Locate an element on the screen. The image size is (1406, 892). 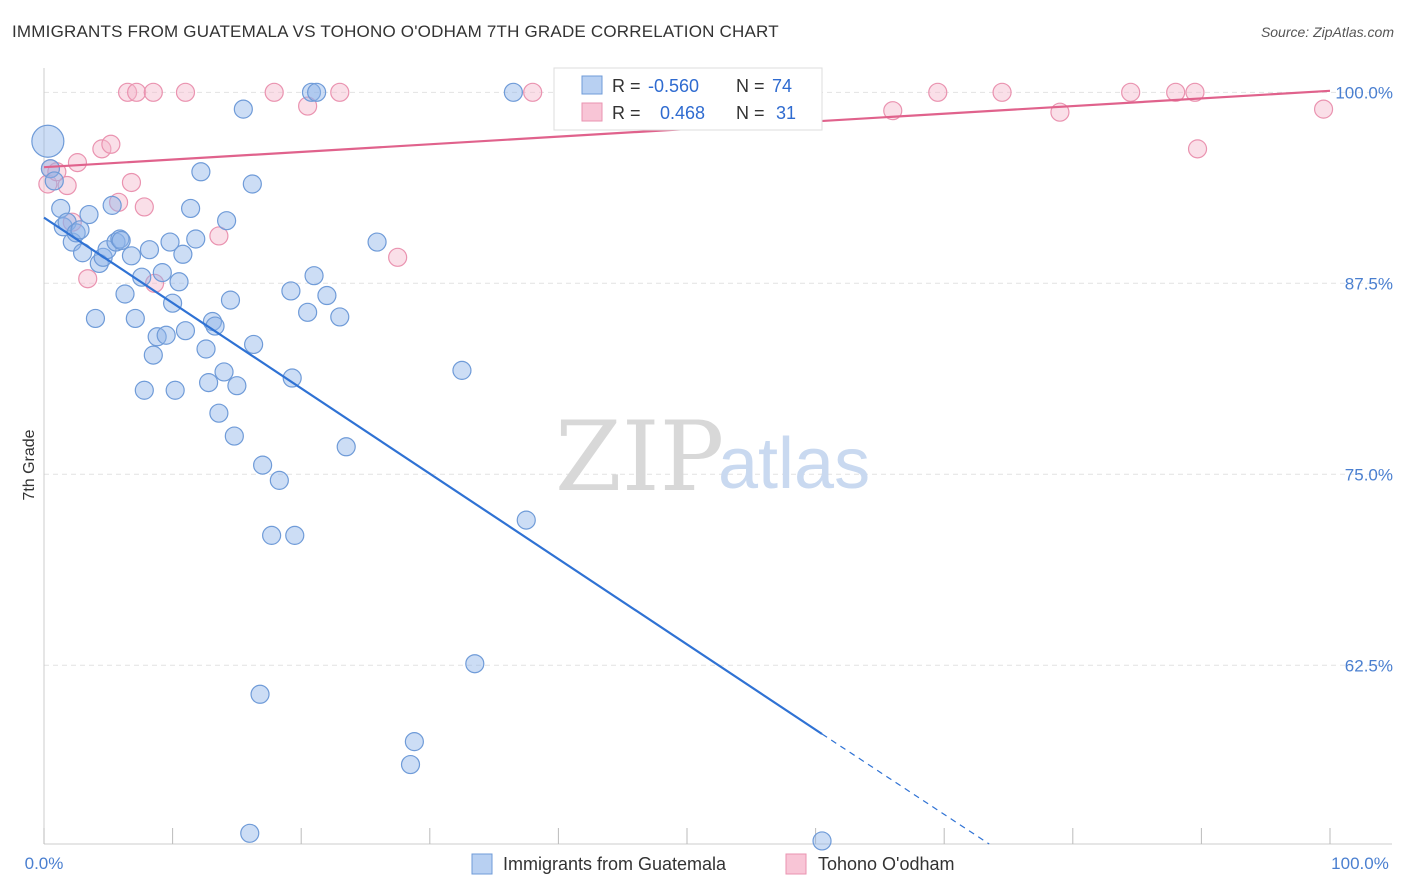
x-tick-label-0: 0.0% is located at coordinates (44, 863).